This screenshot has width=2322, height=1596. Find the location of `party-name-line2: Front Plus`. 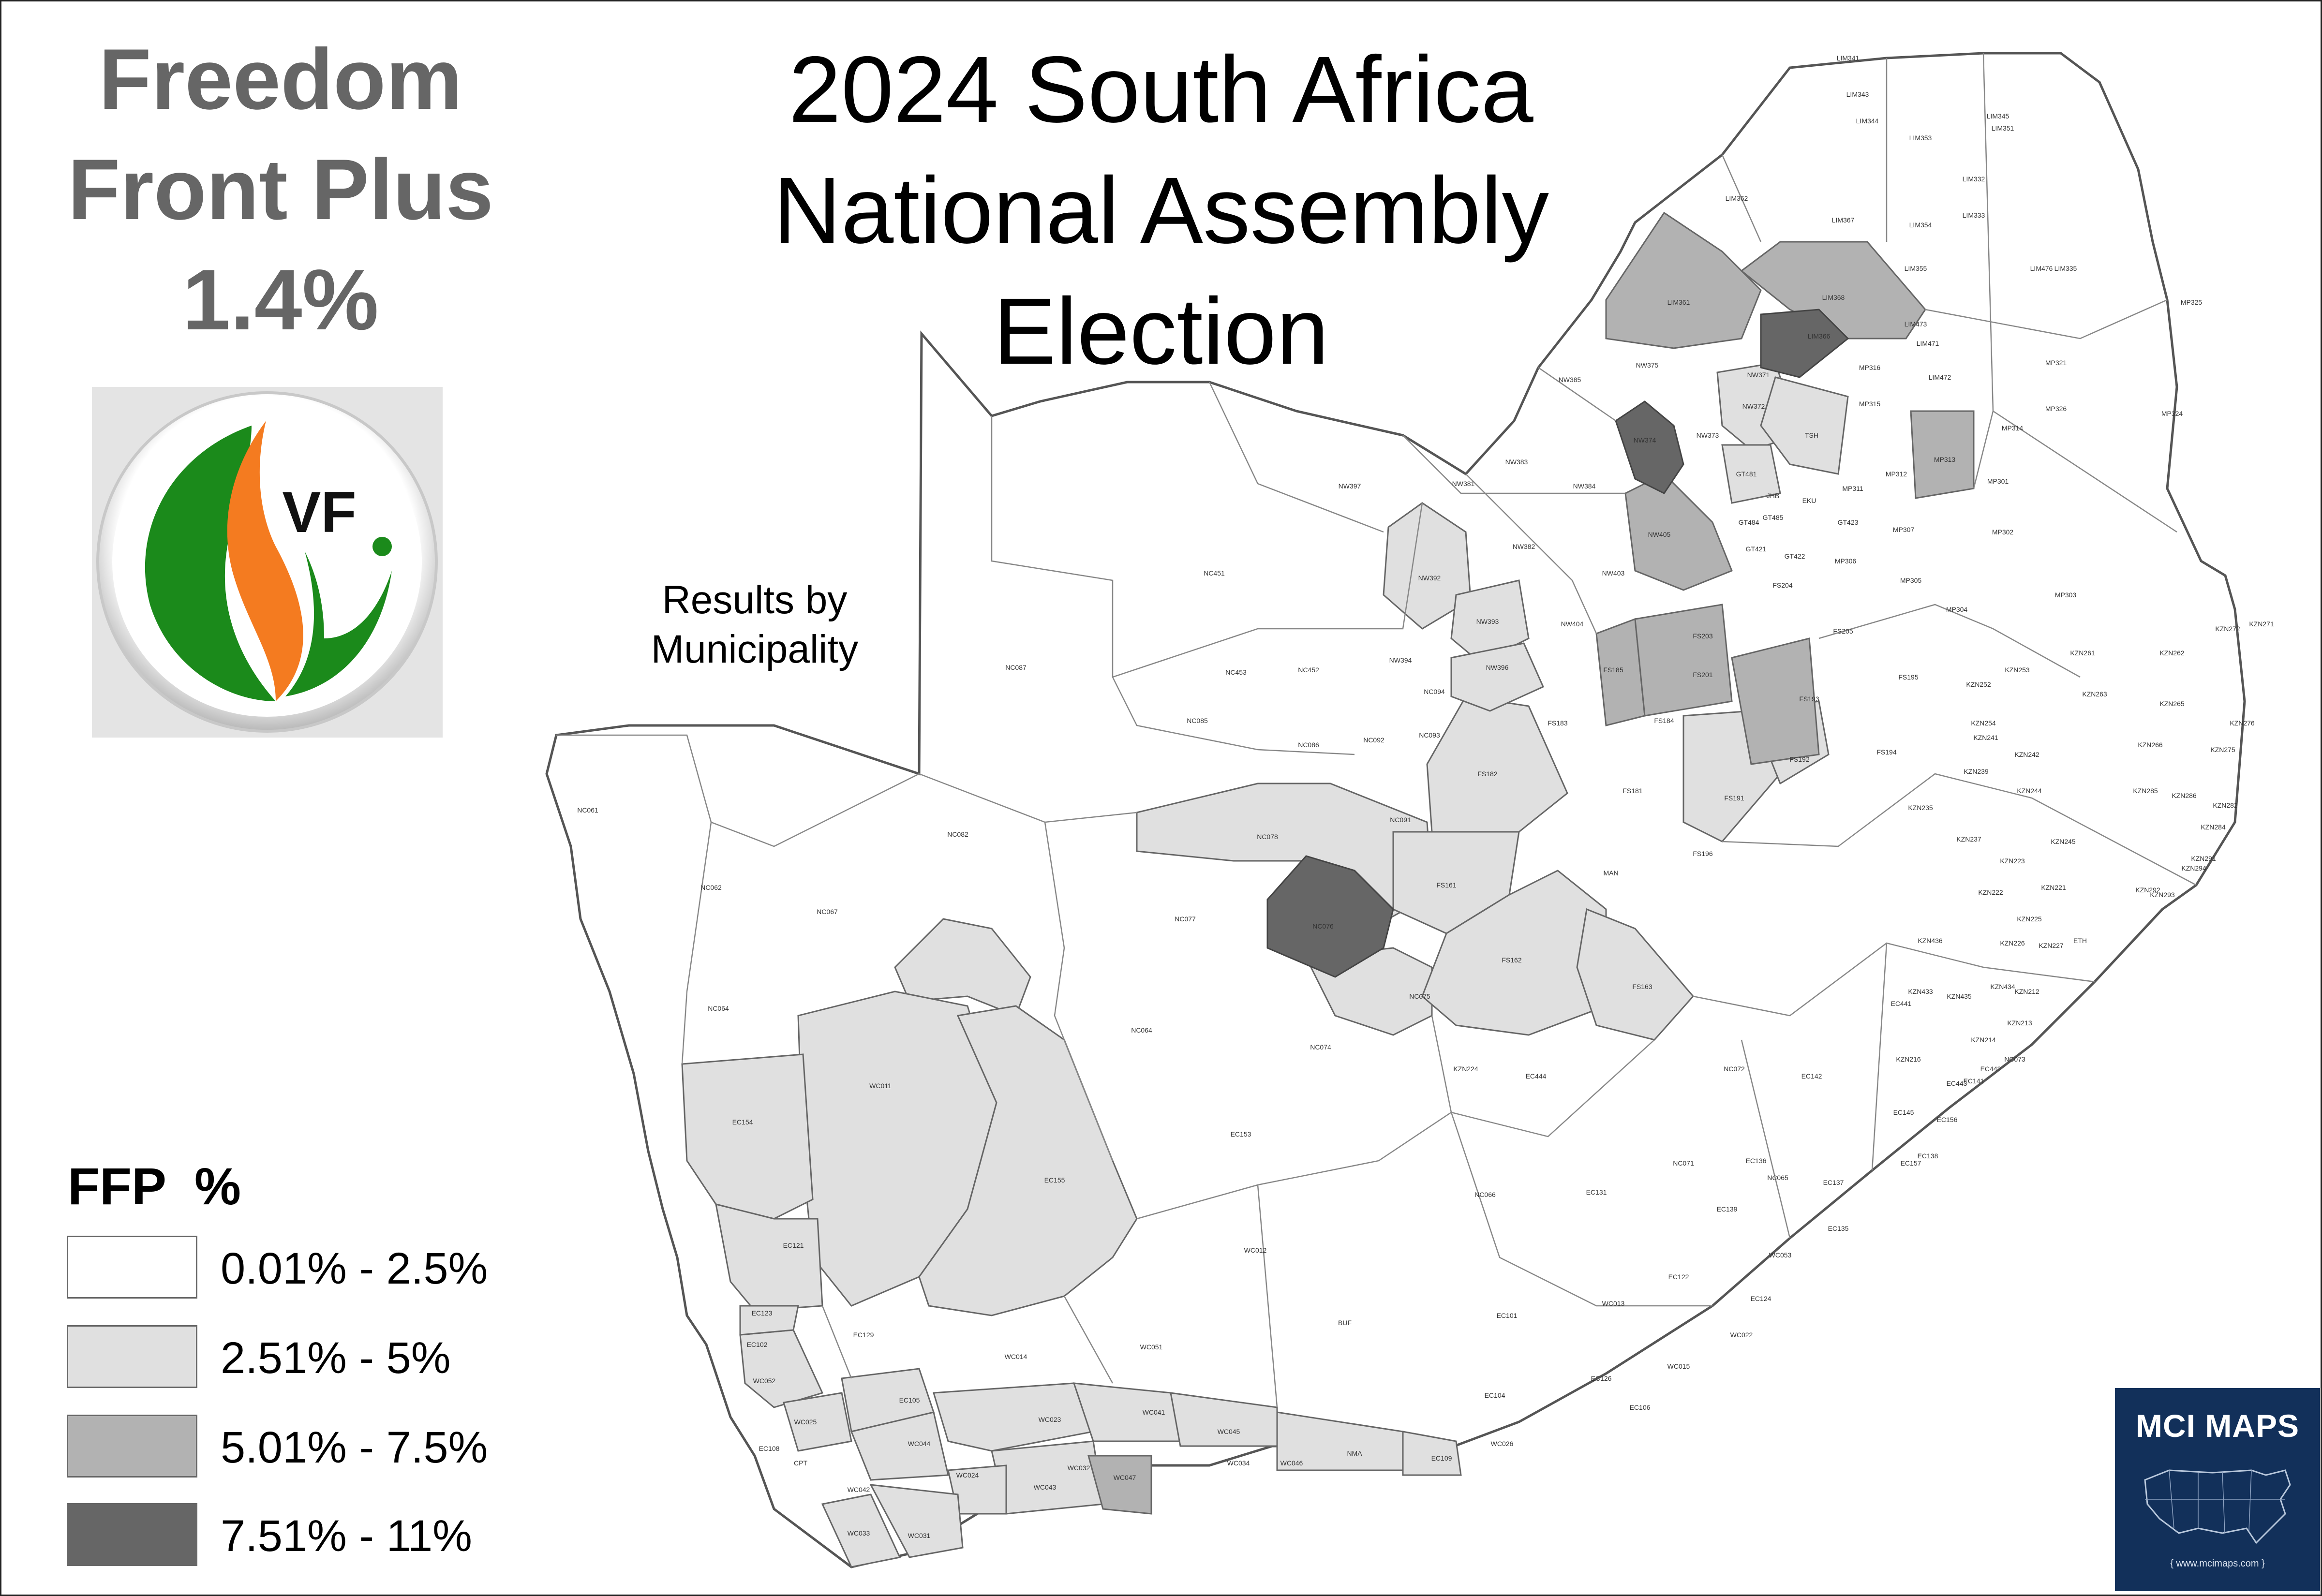

party-name-line2: Front Plus is located at coordinates (280, 189).